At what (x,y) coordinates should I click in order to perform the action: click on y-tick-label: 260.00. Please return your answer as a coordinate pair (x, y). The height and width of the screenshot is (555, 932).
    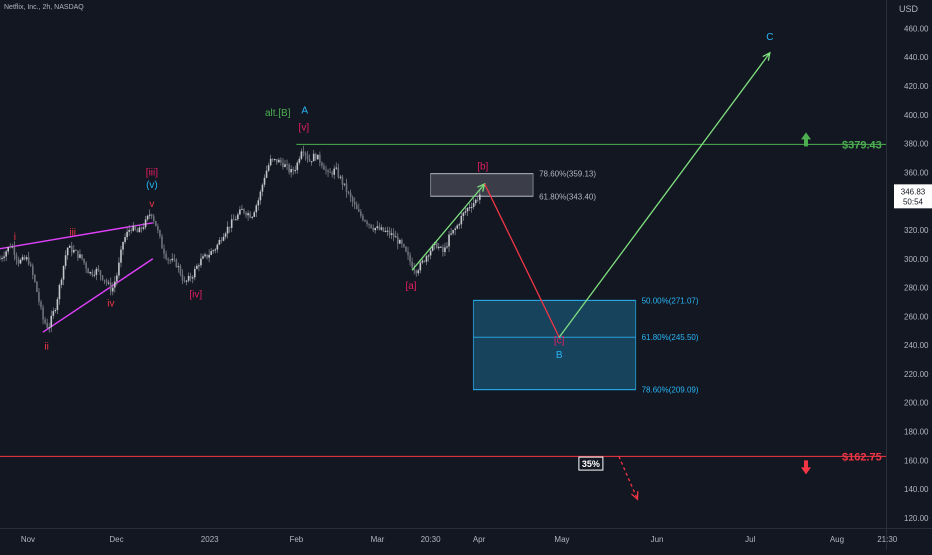
    Looking at the image, I should click on (916, 316).